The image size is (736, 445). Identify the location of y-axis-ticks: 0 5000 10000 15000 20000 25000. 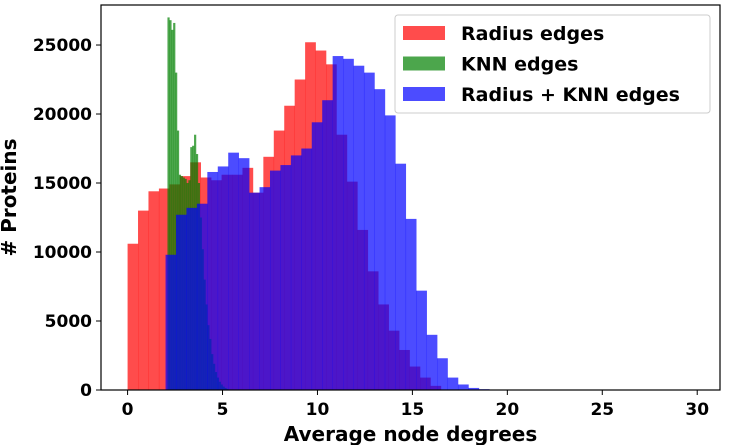
(67, 218).